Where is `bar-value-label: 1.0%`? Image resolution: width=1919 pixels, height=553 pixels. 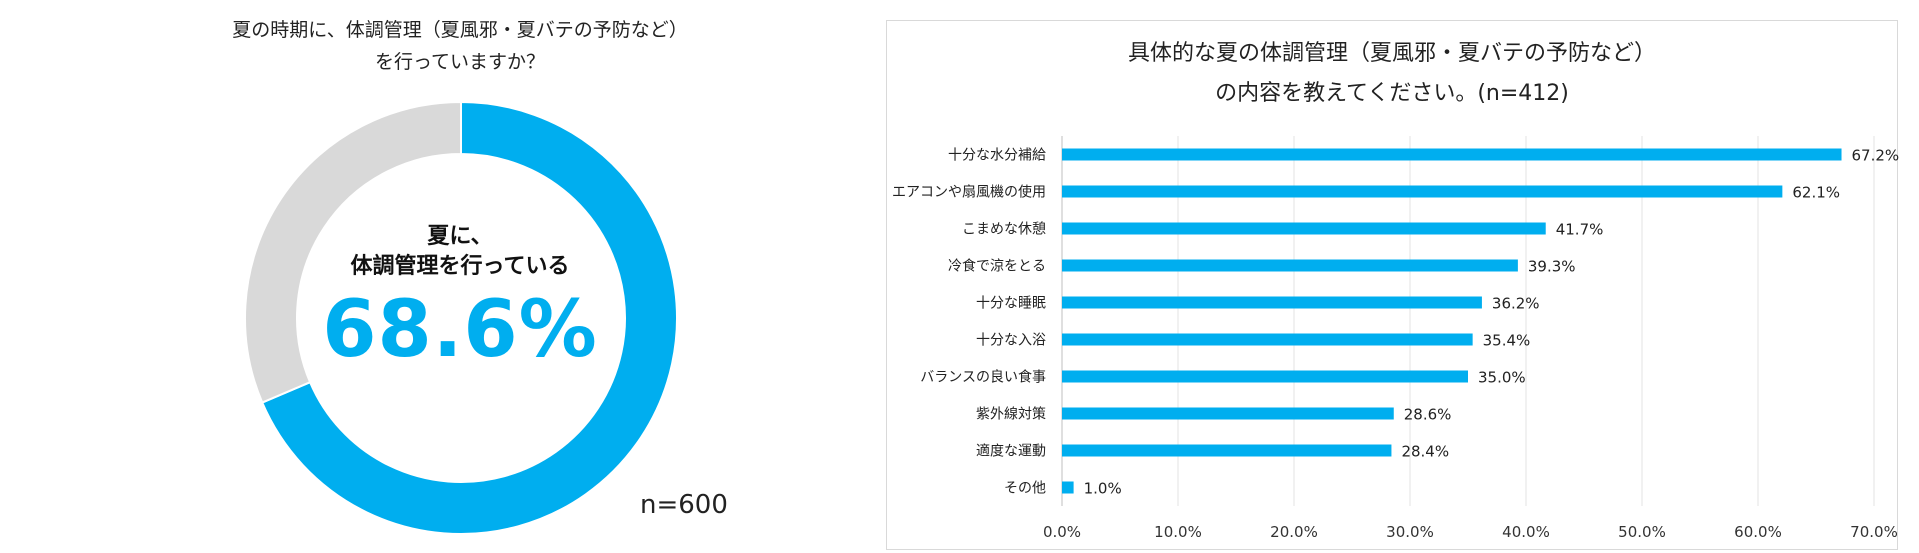
bar-value-label: 1.0% is located at coordinates (1103, 489).